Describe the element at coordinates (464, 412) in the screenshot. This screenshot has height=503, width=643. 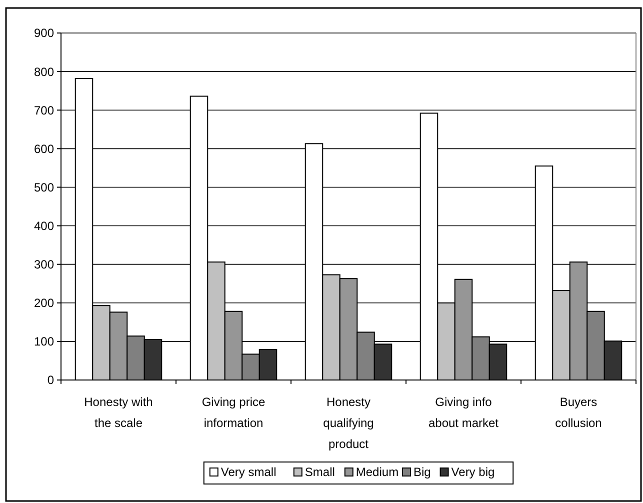
I see `x-tick-label: Giving info about market` at that location.